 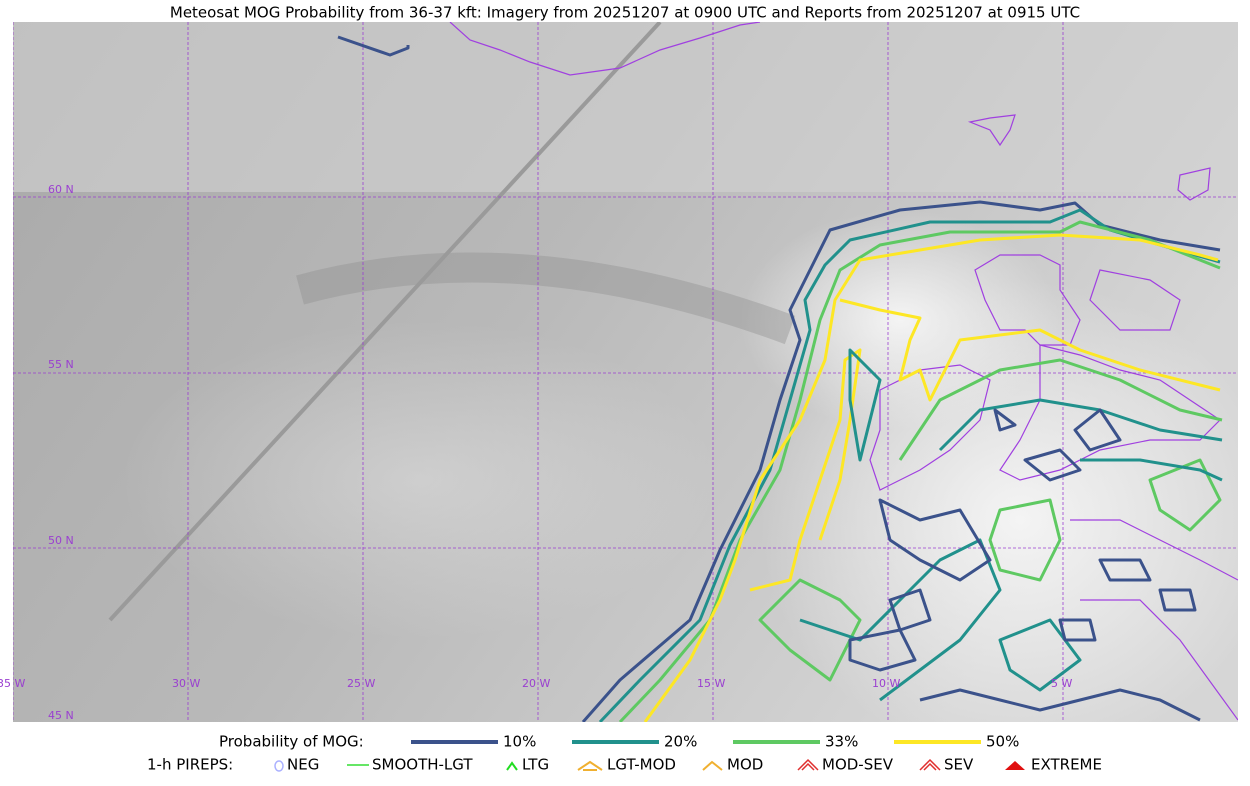 What do you see at coordinates (546, 298) in the screenshot?
I see `dark-band` at bounding box center [546, 298].